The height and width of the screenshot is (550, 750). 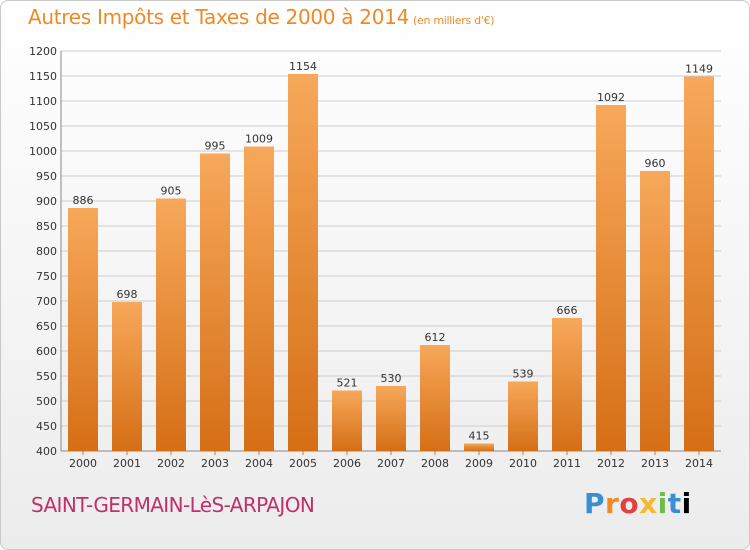 What do you see at coordinates (391, 463) in the screenshot?
I see `x-tick-label: 2007` at bounding box center [391, 463].